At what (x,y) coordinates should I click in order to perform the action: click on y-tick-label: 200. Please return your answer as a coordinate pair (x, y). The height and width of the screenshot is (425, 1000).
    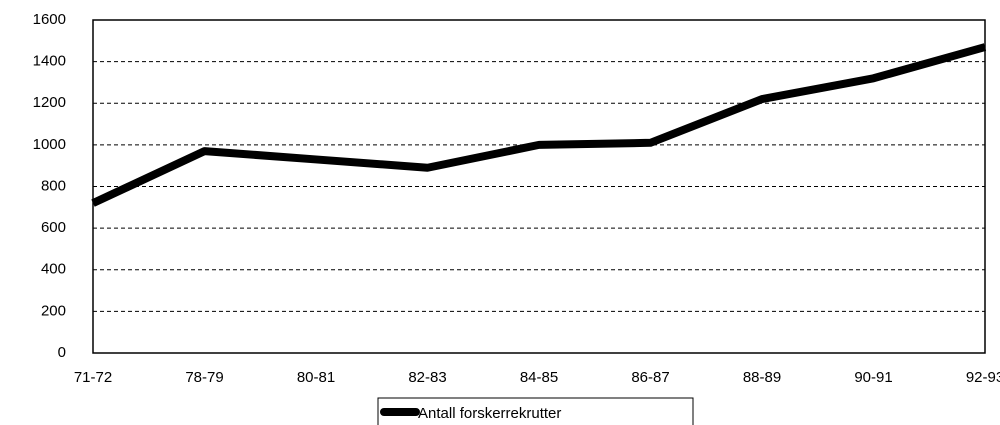
    Looking at the image, I should click on (53, 310).